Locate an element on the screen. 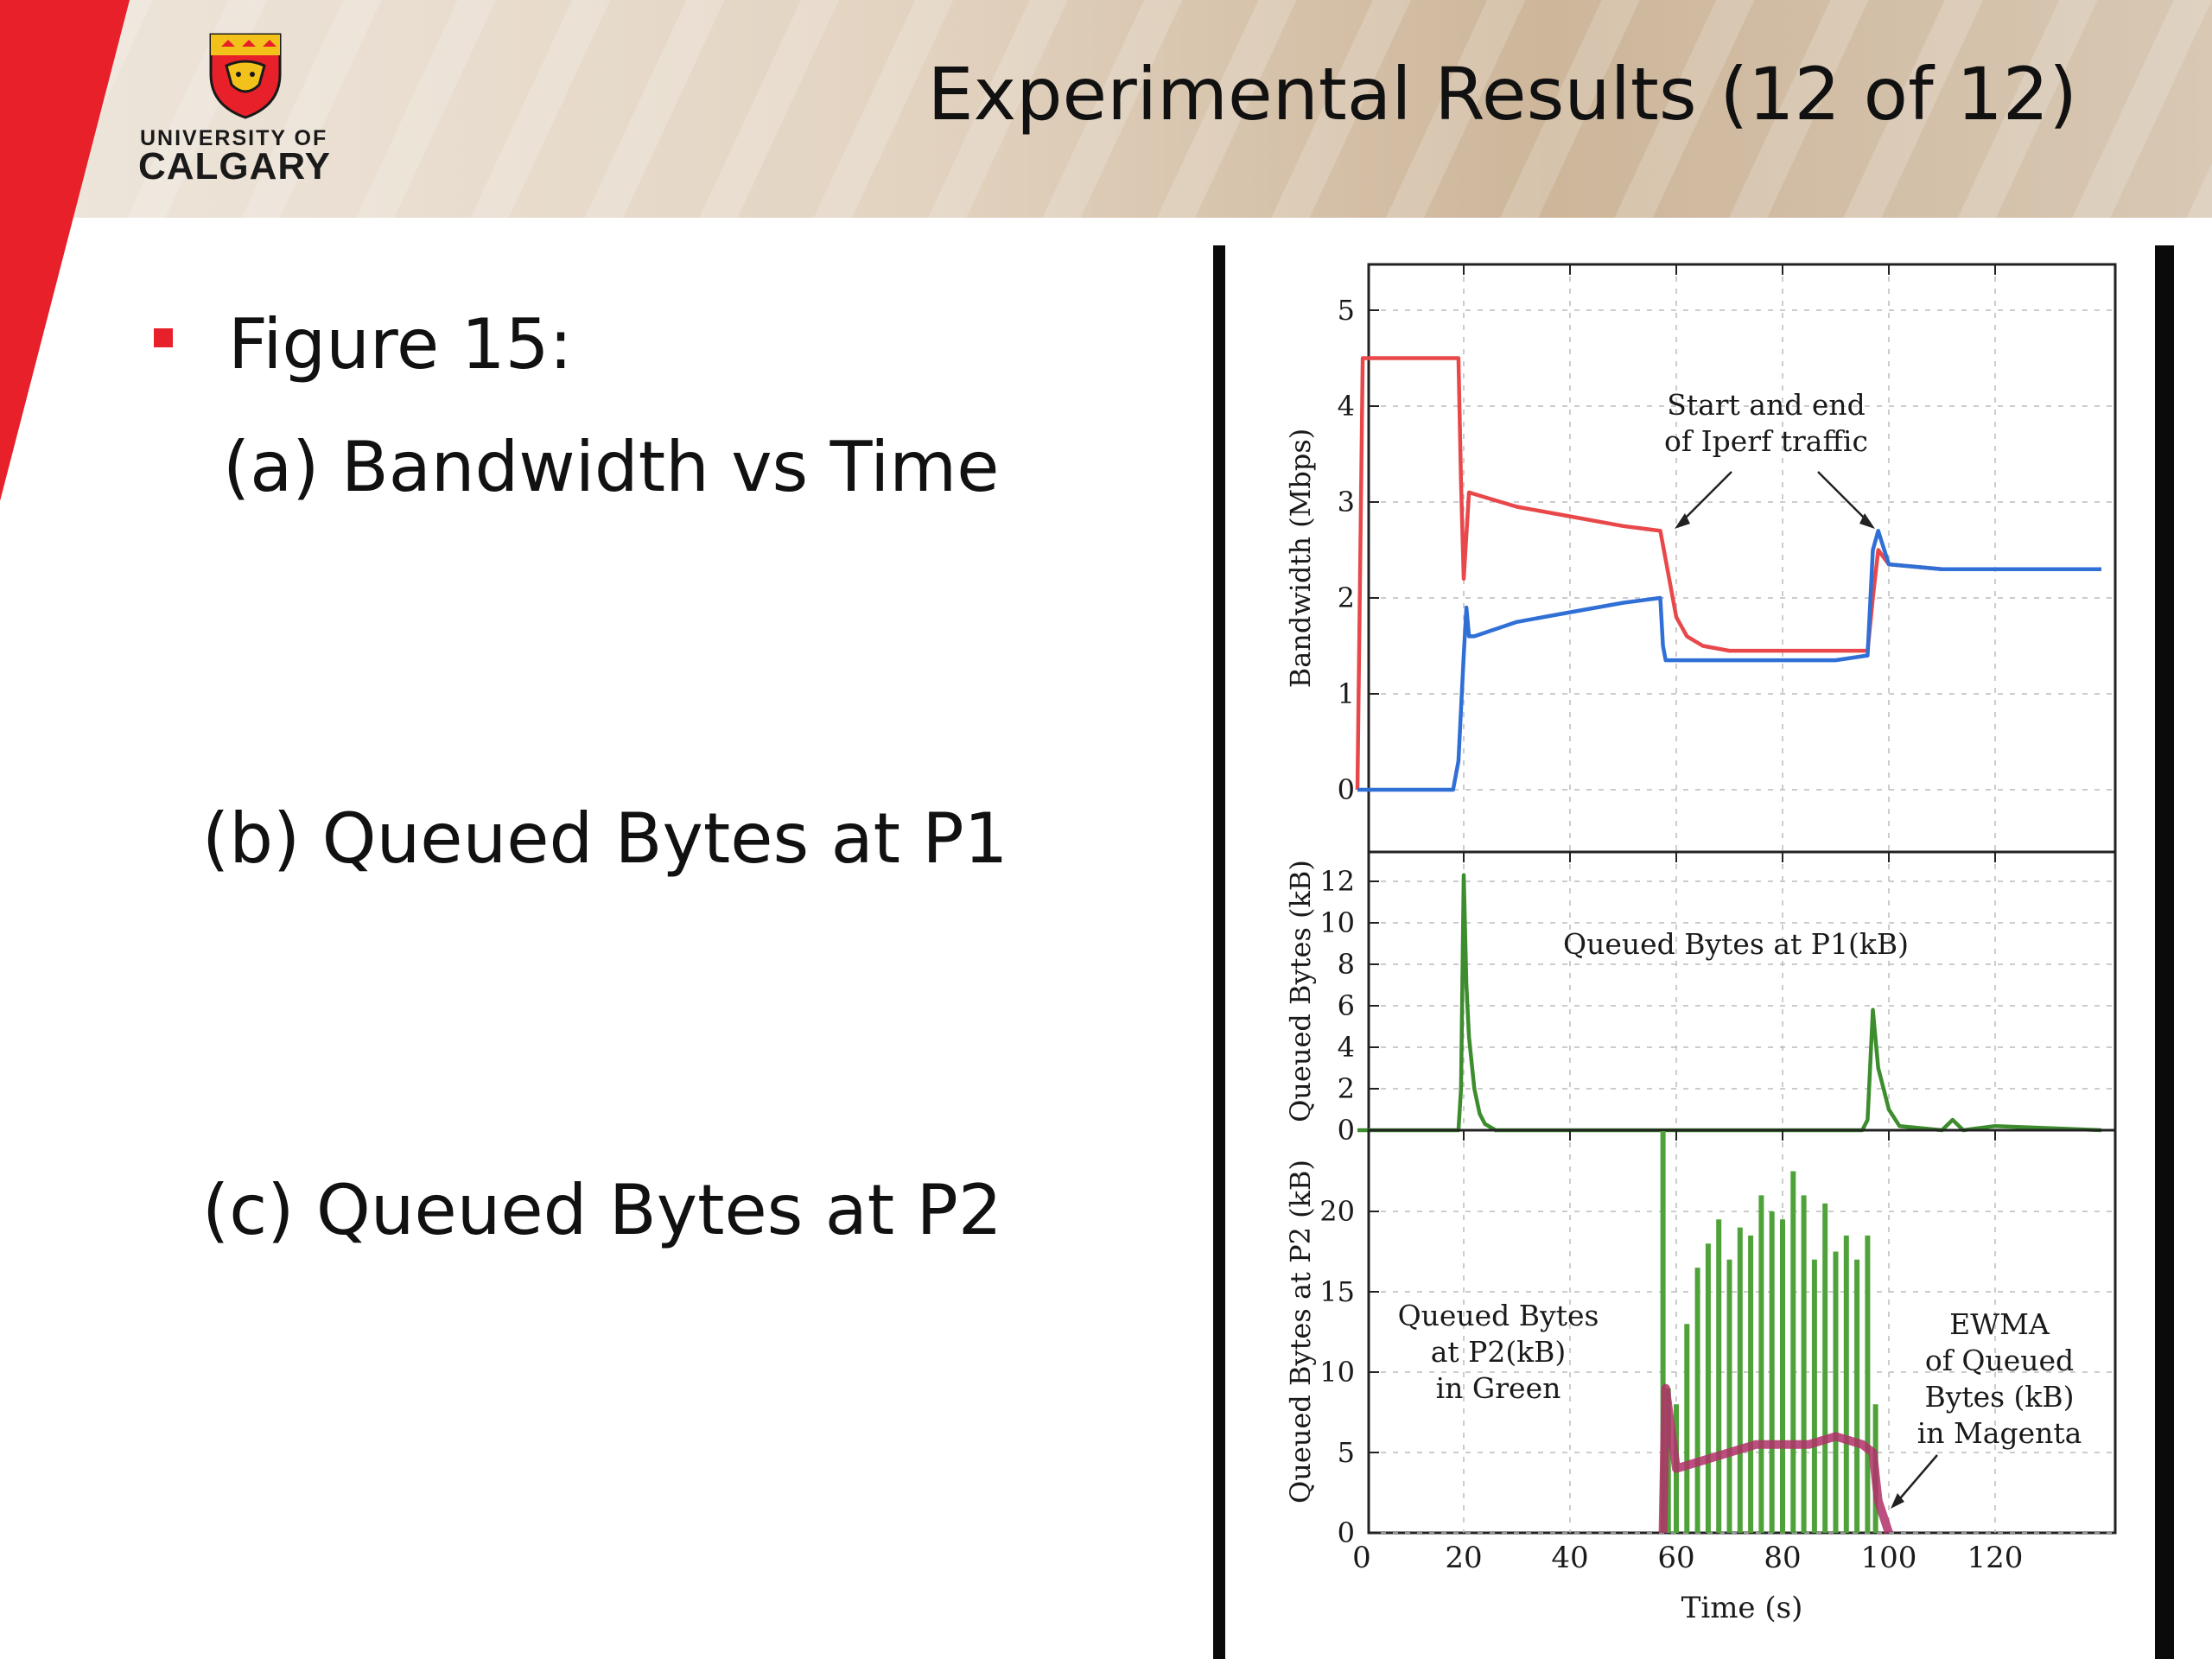  y-tick-label: 6 is located at coordinates (1346, 1005).